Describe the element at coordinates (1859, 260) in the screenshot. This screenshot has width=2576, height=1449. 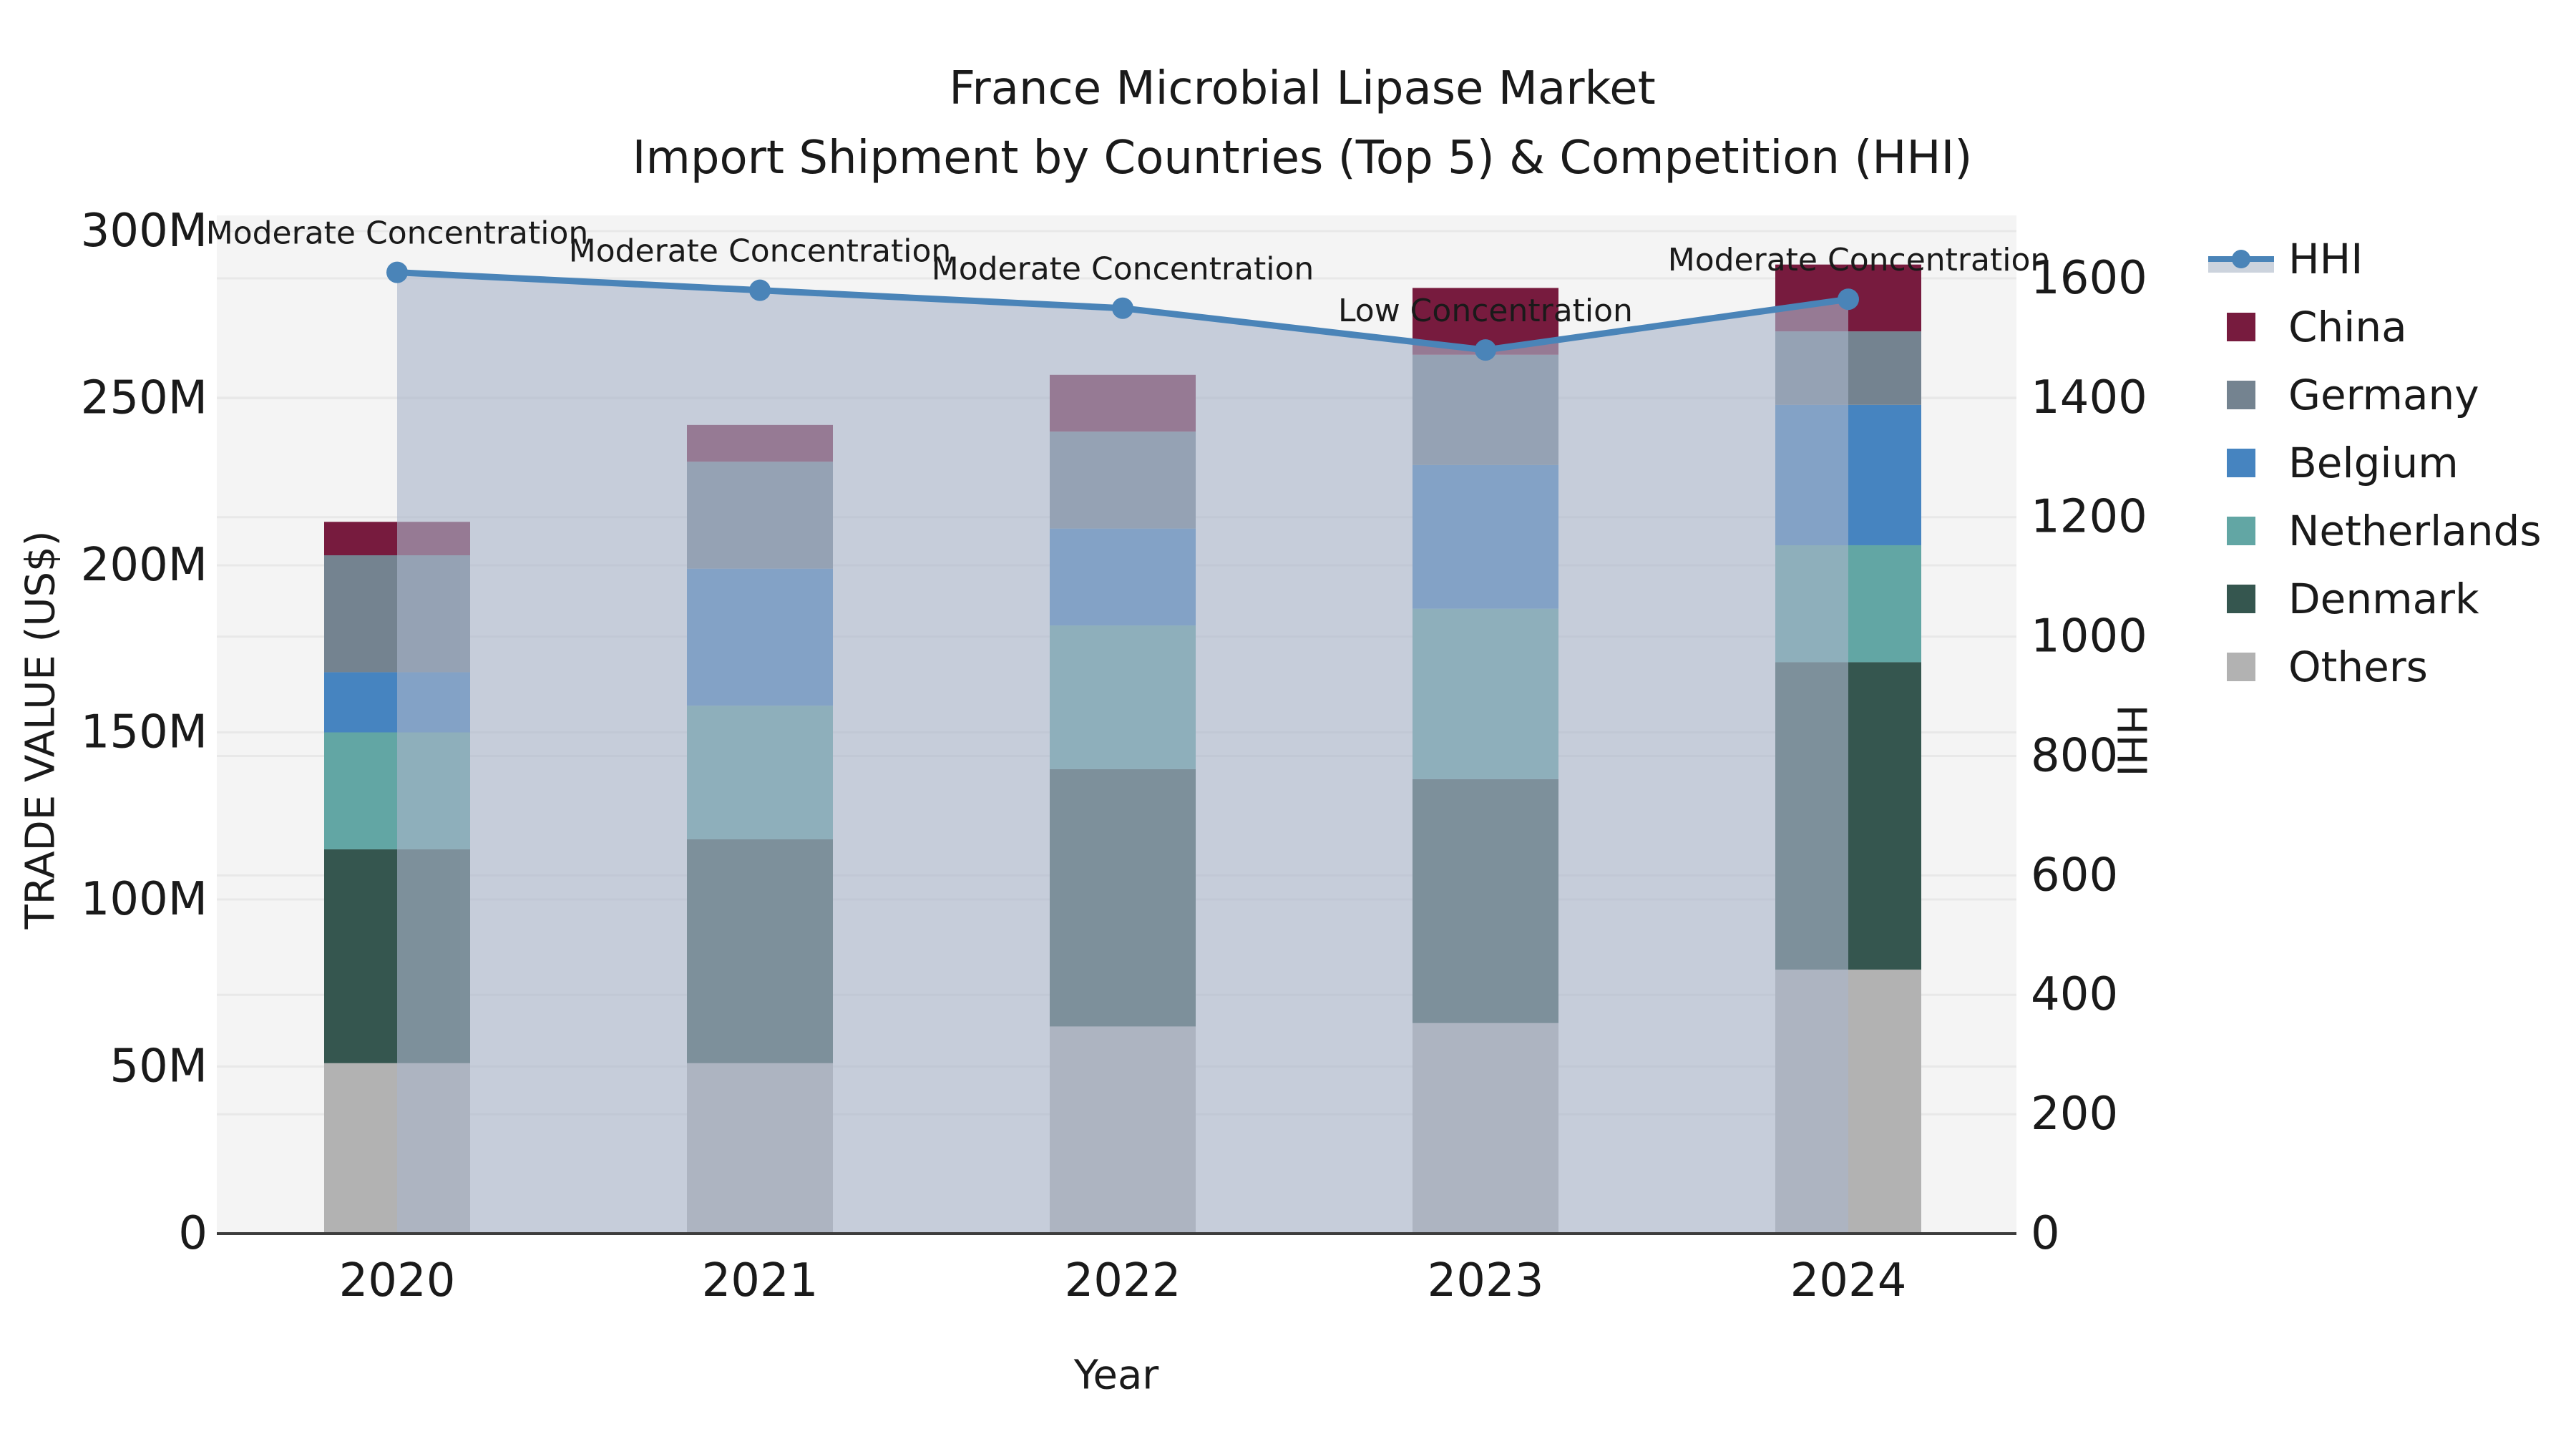
I see `annotation-2024: Moderate Concentration` at that location.